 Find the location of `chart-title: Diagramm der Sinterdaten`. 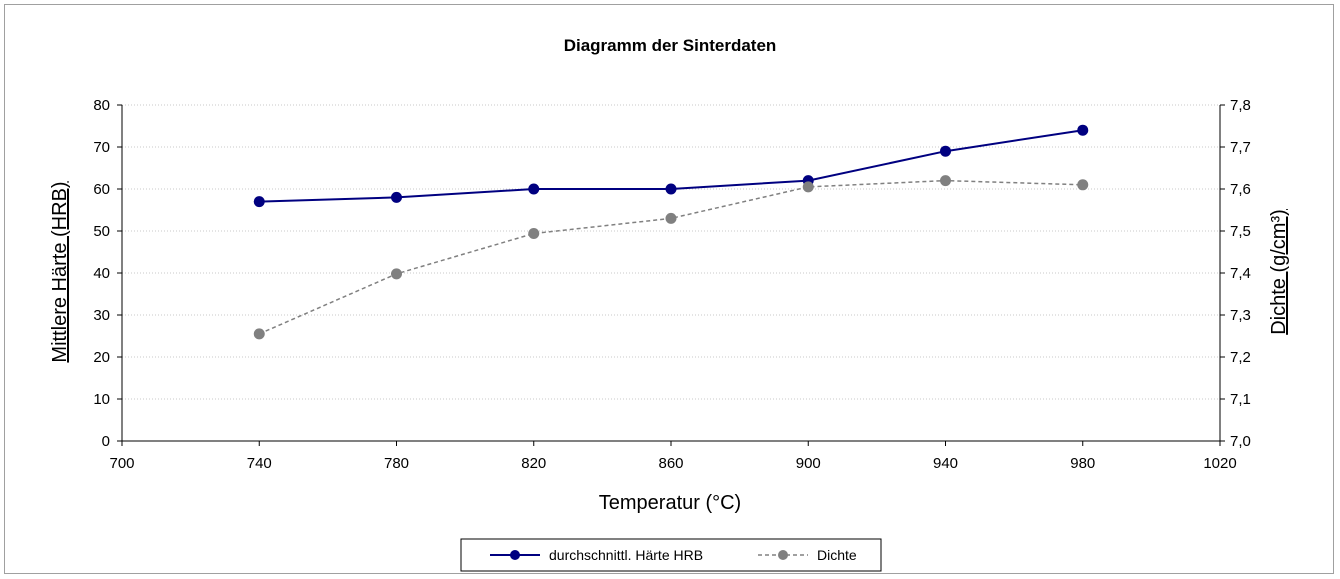

chart-title: Diagramm der Sinterdaten is located at coordinates (670, 45).